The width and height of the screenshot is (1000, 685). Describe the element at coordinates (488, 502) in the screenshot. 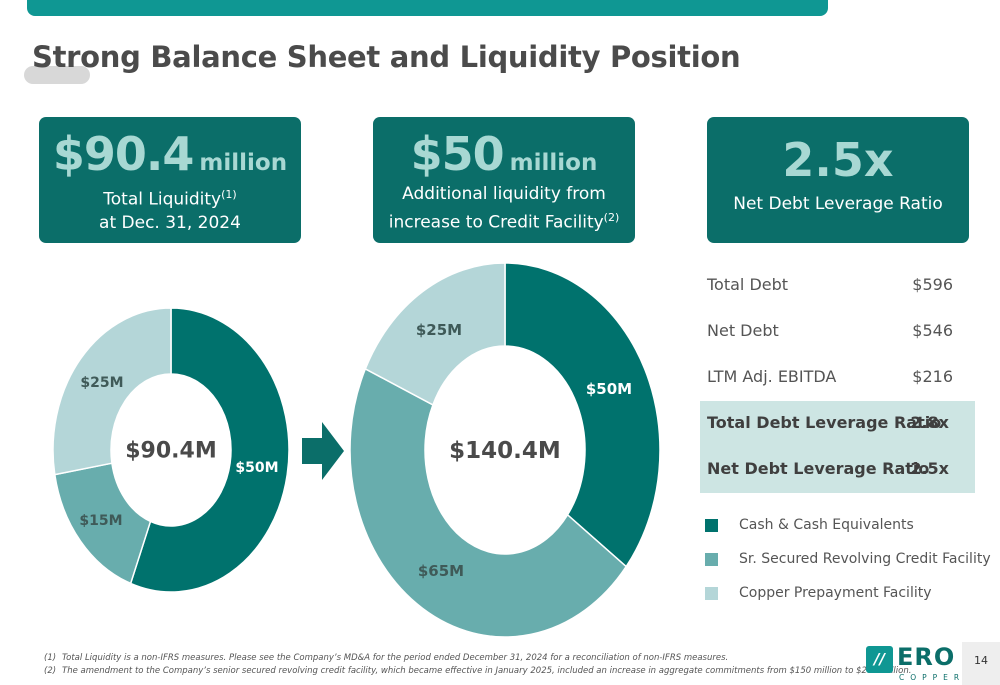

I see `donut-slice-revolver` at that location.